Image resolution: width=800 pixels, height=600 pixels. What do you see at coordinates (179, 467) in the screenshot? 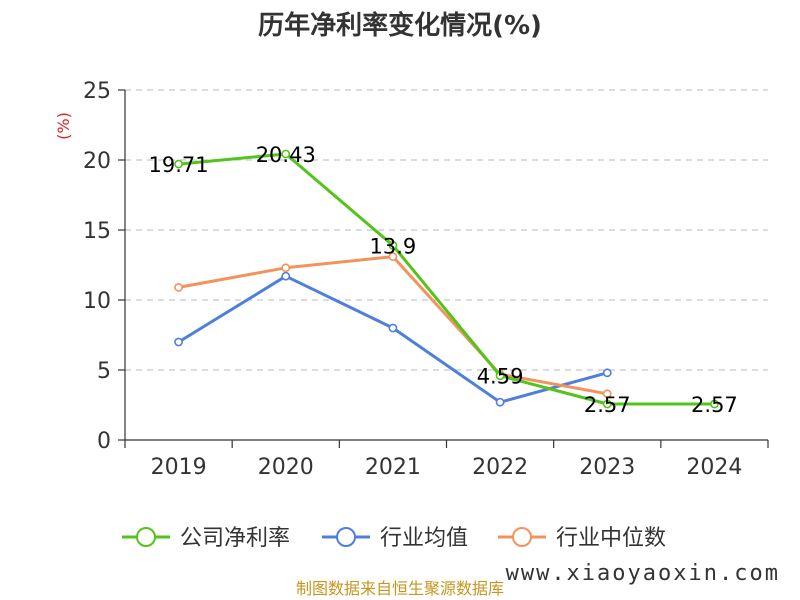
I see `x-tick-label: 2019` at bounding box center [179, 467].